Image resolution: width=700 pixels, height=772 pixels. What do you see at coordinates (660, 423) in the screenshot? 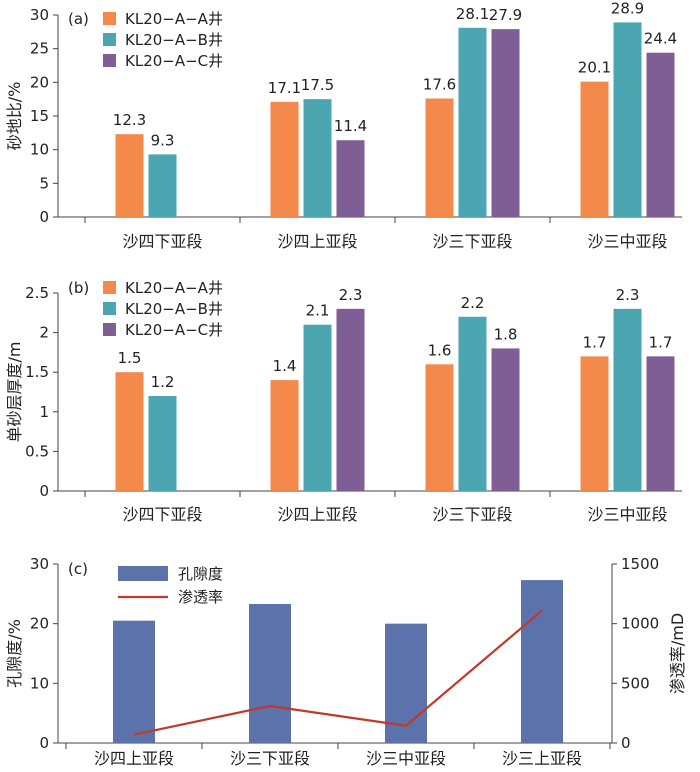
I see `bar-b-s2-c3` at bounding box center [660, 423].